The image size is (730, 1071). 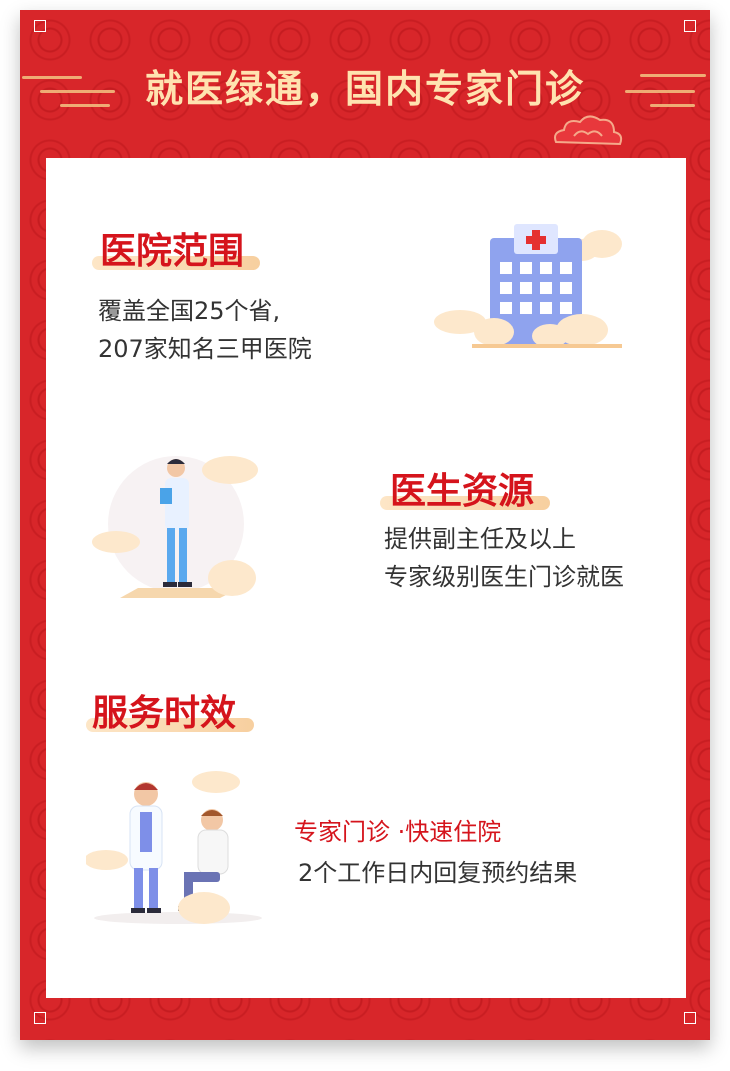 What do you see at coordinates (462, 491) in the screenshot?
I see `section-title-doctor-resources: 医生资源` at bounding box center [462, 491].